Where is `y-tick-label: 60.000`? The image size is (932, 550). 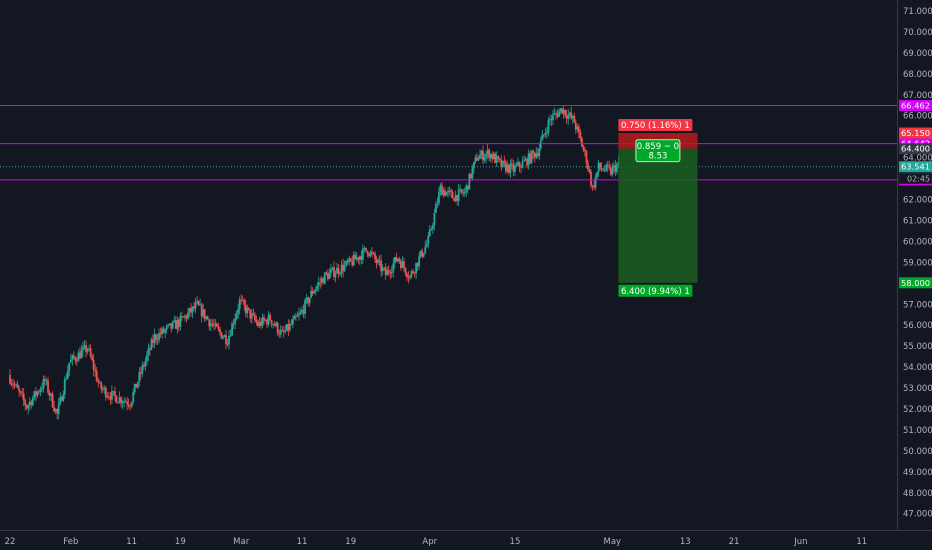 y-tick-label: 60.000 is located at coordinates (917, 242).